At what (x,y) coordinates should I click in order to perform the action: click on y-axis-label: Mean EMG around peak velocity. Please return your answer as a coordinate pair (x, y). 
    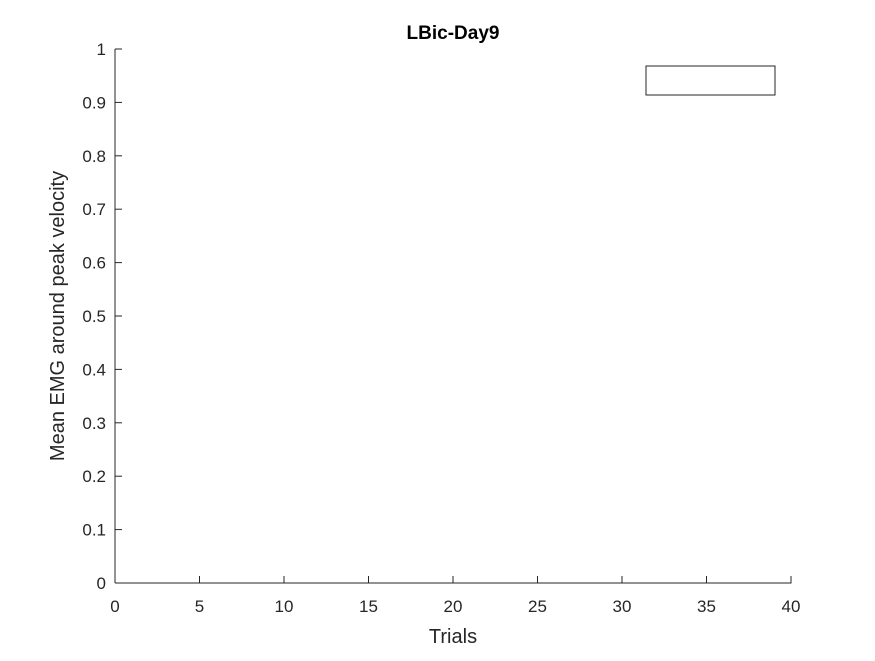
    Looking at the image, I should click on (58, 316).